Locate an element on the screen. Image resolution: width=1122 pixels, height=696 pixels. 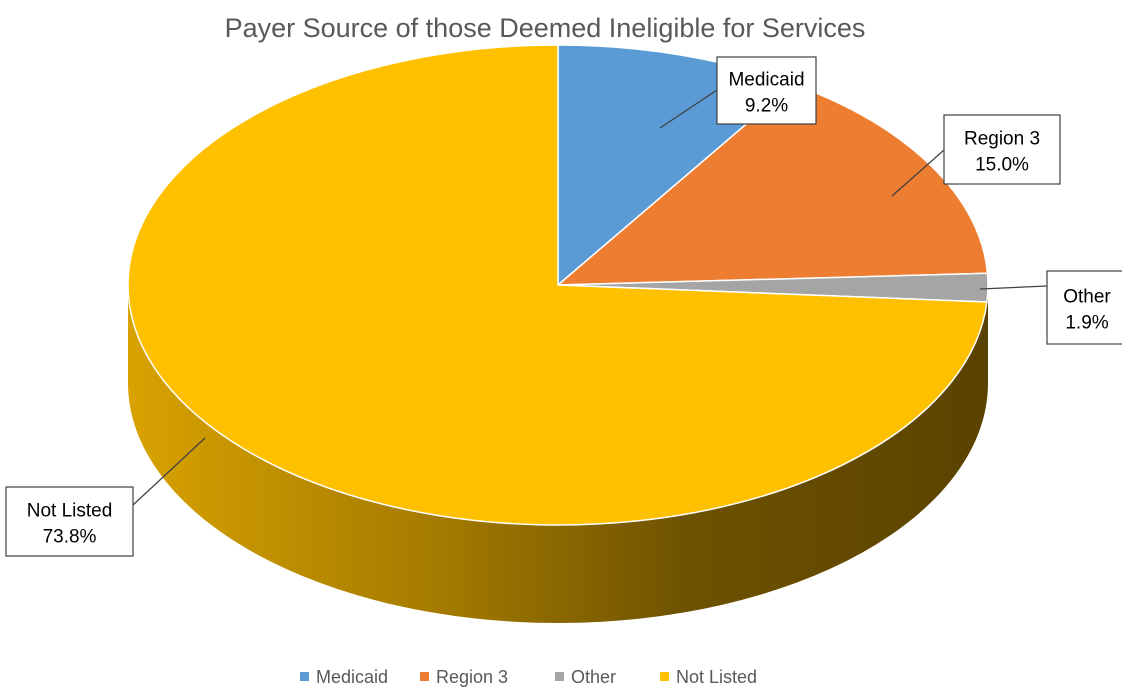
data-label-name-region-3: Region 3 is located at coordinates (1002, 139).